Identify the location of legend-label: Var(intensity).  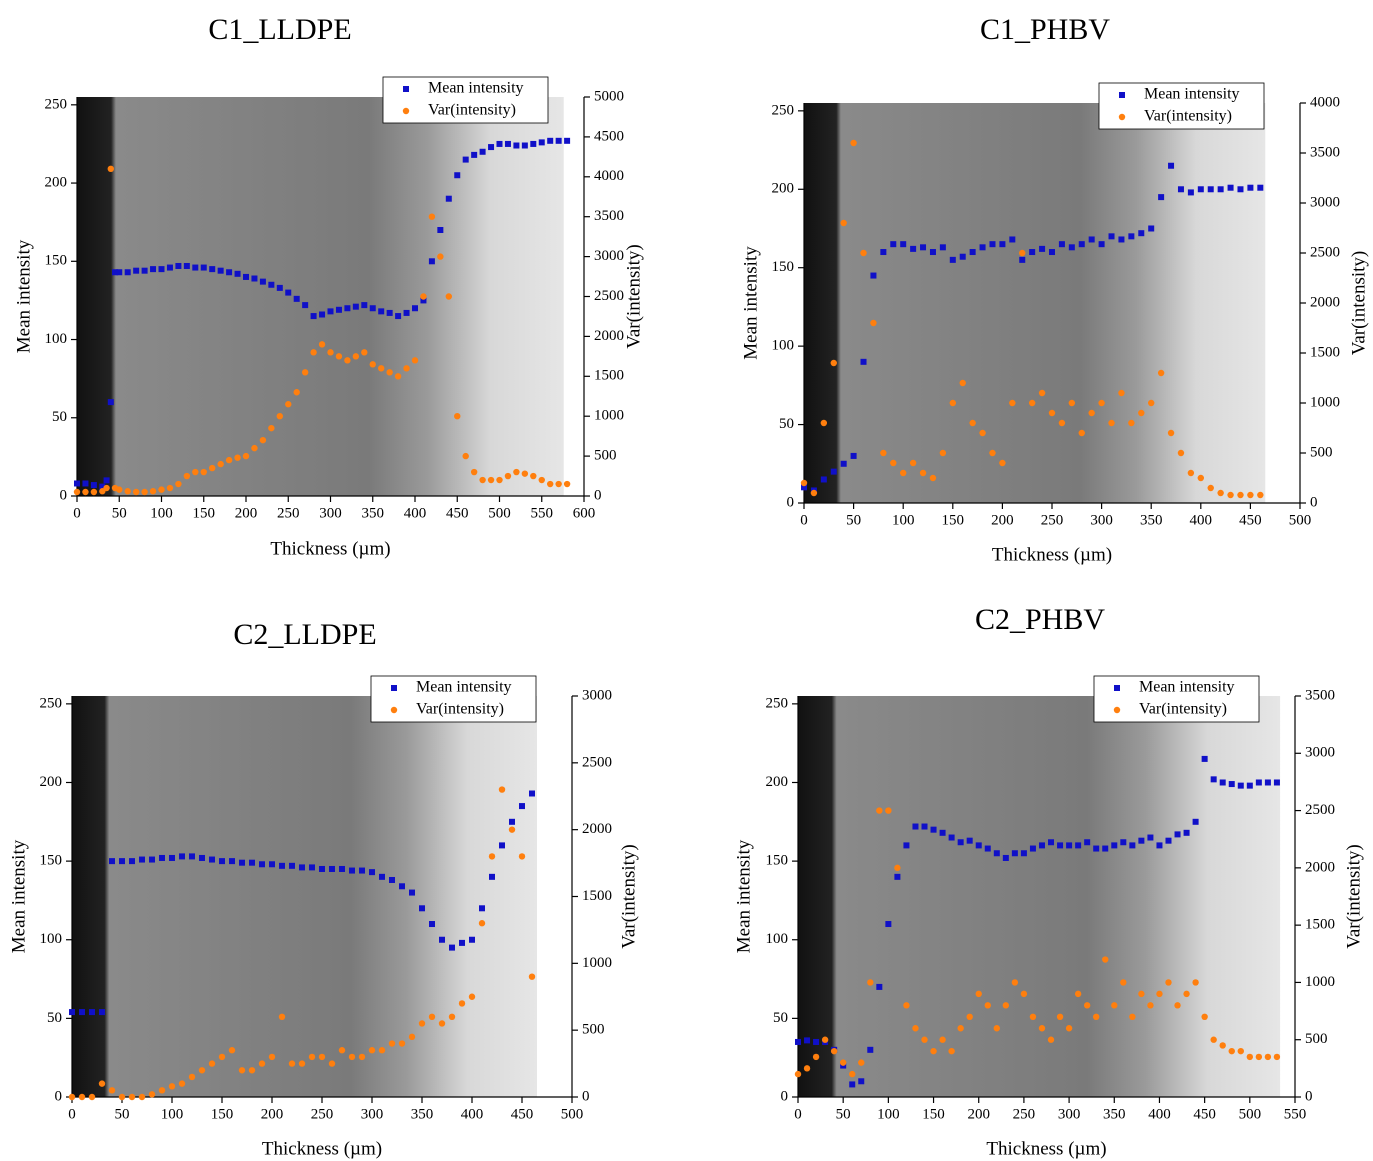
(460, 709).